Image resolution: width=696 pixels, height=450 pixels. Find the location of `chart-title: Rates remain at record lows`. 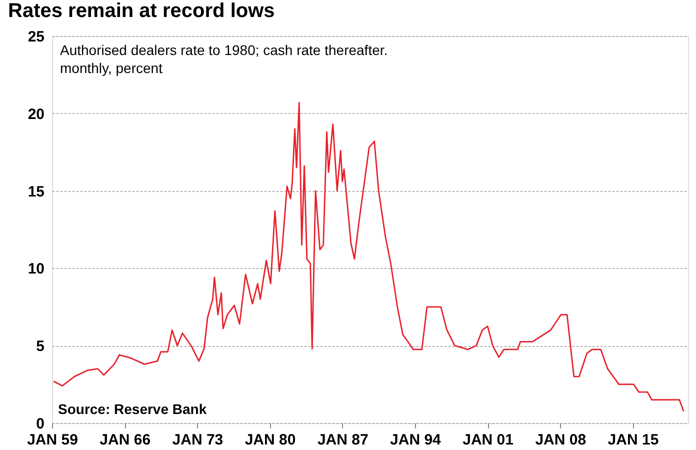

chart-title: Rates remain at record lows is located at coordinates (141, 11).